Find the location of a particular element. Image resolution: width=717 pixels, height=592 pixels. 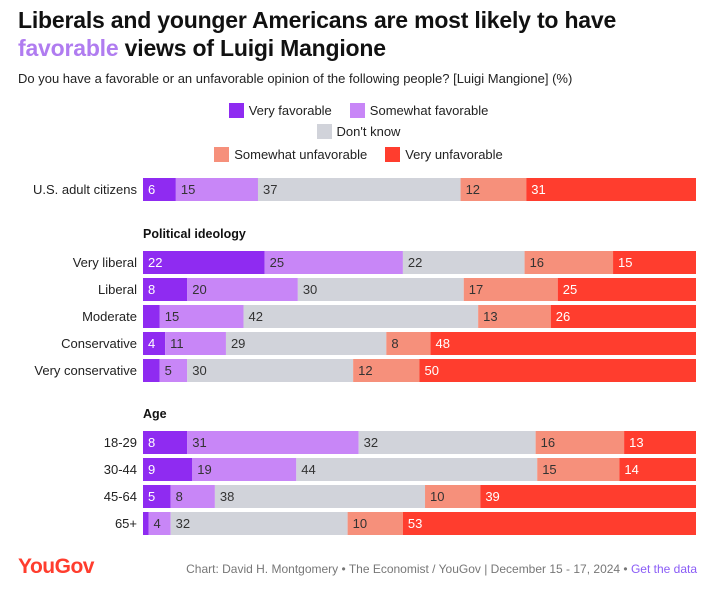

title-part2: views of Luigi Mangione is located at coordinates (252, 48).